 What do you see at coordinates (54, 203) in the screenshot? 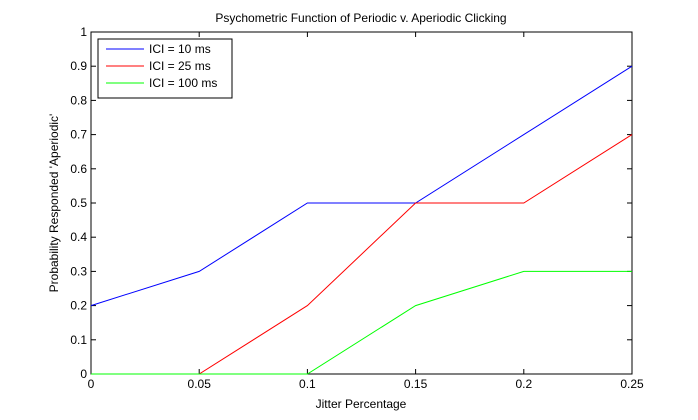
I see `y-axis-label: Probability Responded 'Aperiodic'` at bounding box center [54, 203].